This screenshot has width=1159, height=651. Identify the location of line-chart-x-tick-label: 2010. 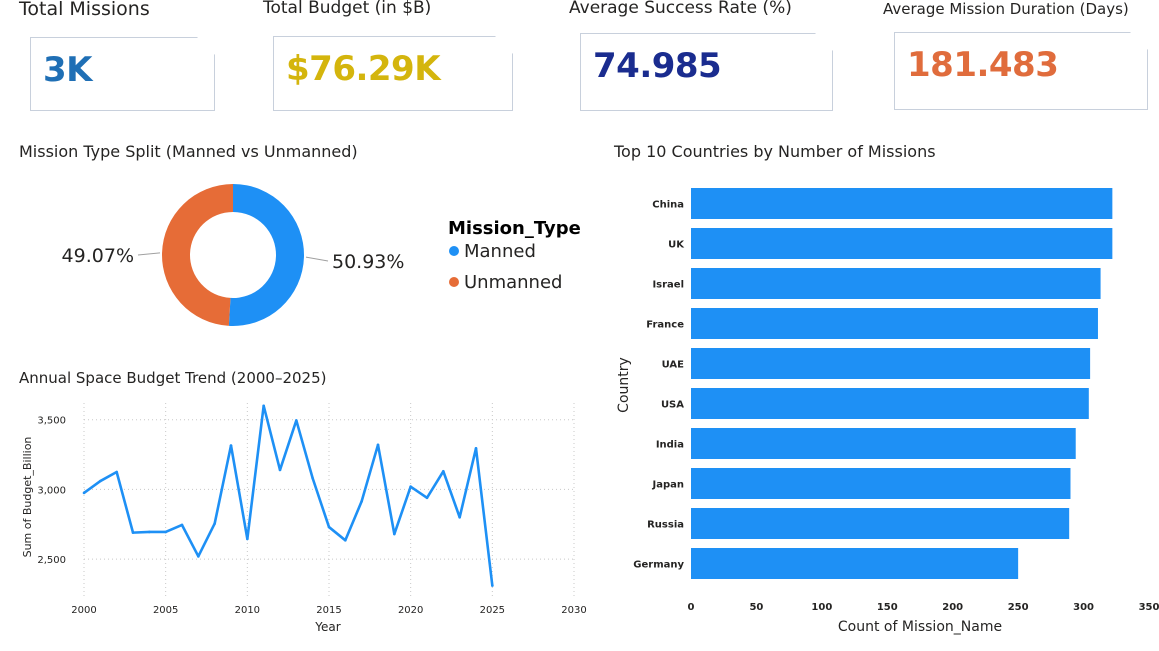
(247, 610).